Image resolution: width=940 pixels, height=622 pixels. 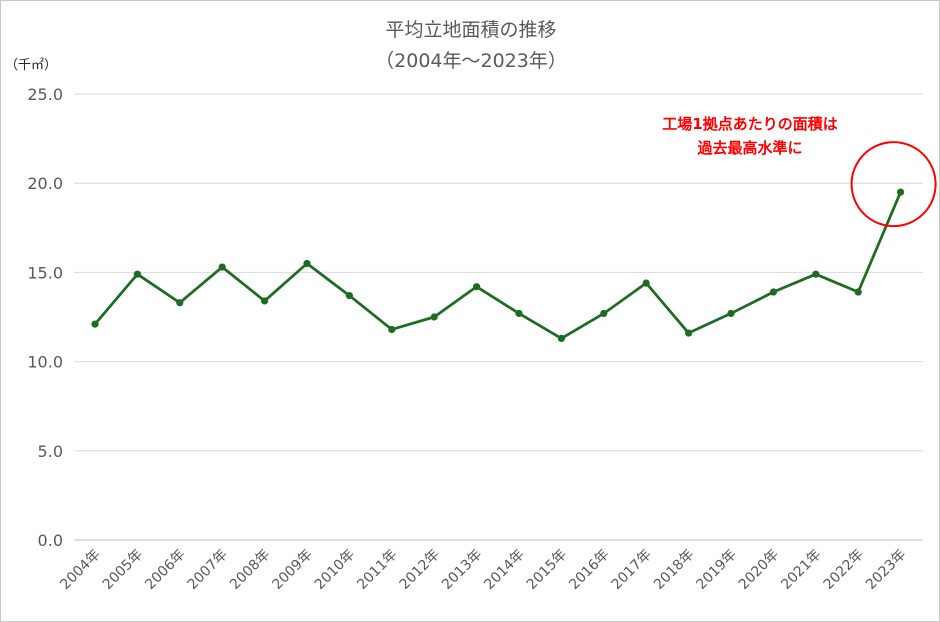 What do you see at coordinates (165, 570) in the screenshot?
I see `x-tick-label: 2006年` at bounding box center [165, 570].